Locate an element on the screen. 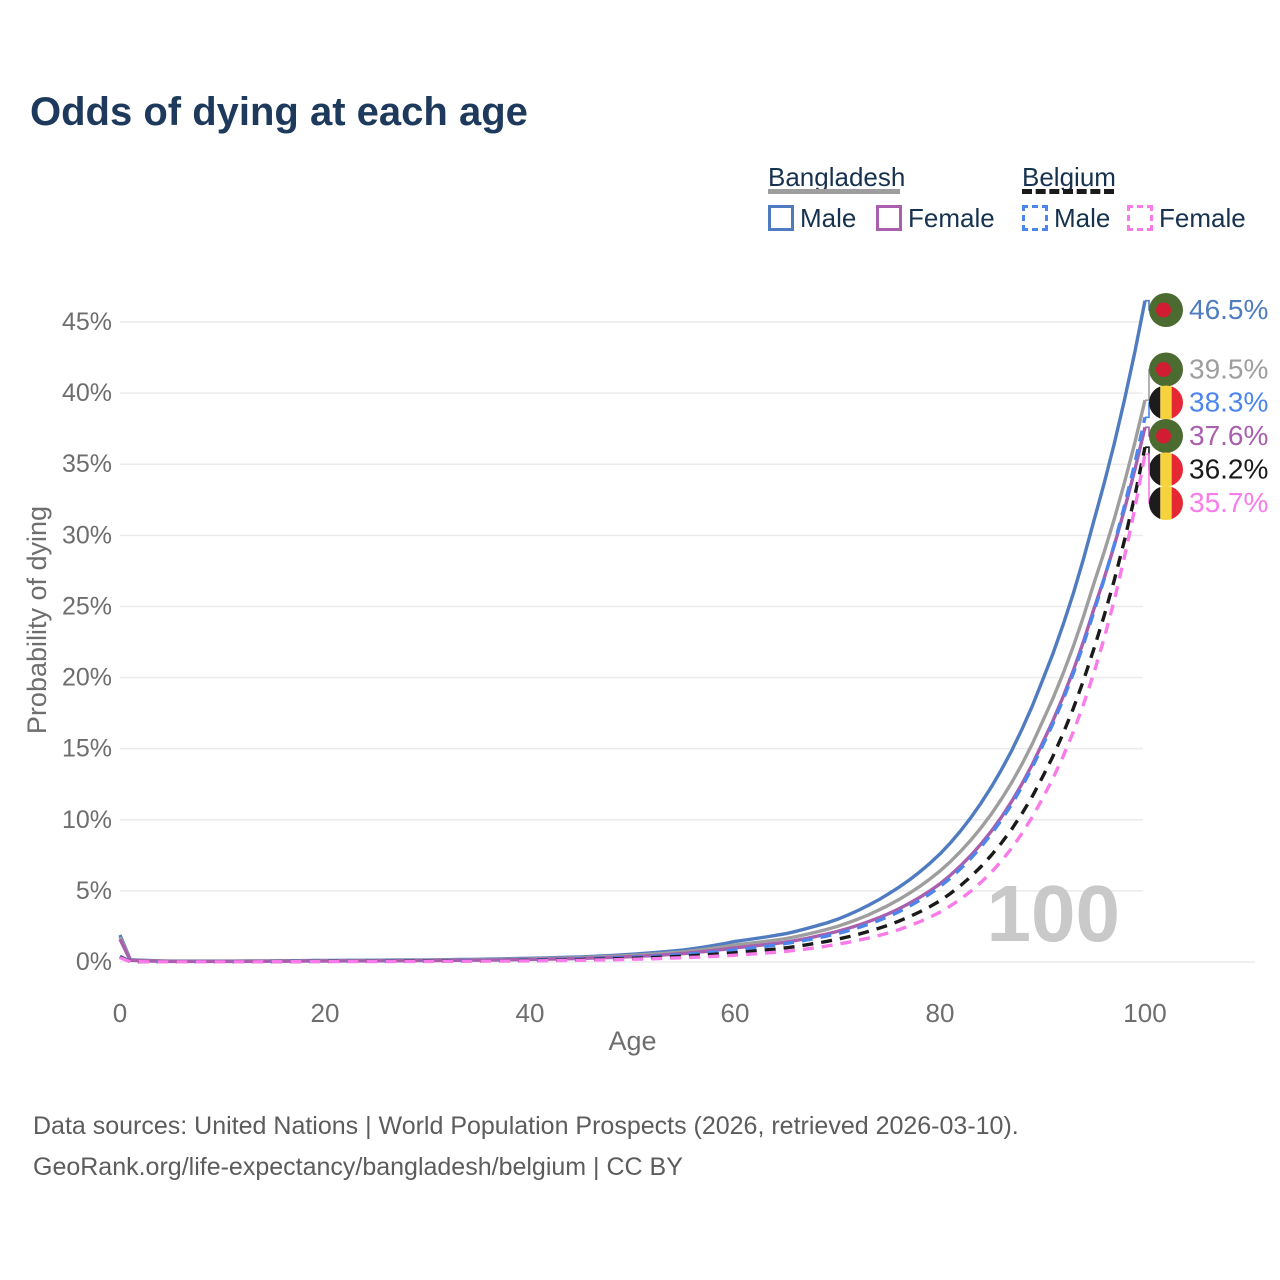 The image size is (1280, 1280). y-tick-label: 45% is located at coordinates (87, 322).